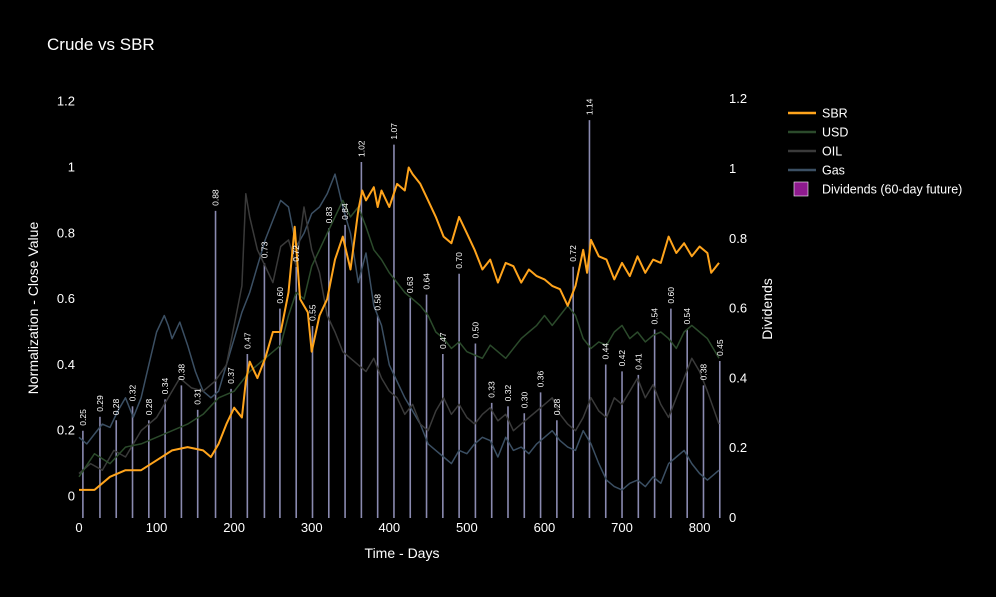 The height and width of the screenshot is (597, 996). What do you see at coordinates (329, 215) in the screenshot?
I see `dividend-label: 0.83` at bounding box center [329, 215].